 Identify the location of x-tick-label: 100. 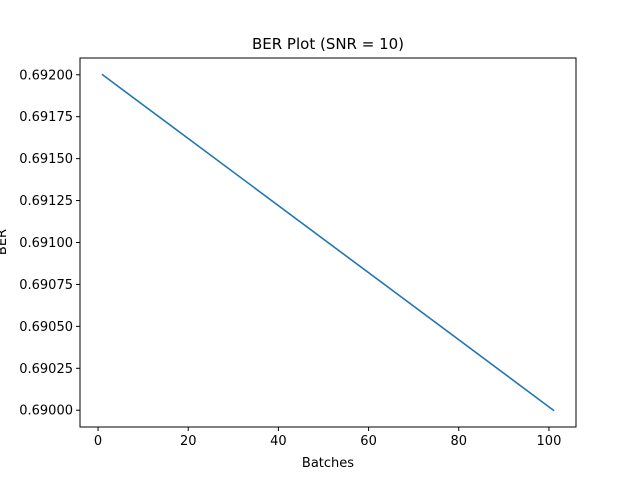
(549, 441).